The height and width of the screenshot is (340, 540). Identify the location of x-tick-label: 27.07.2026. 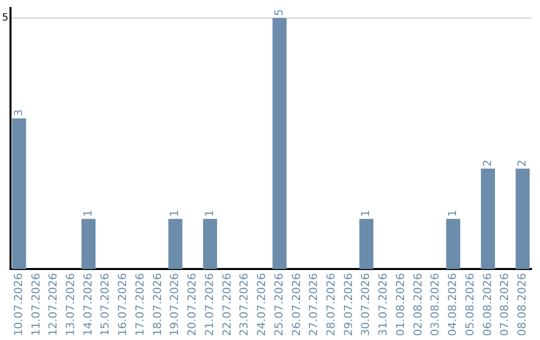
(313, 304).